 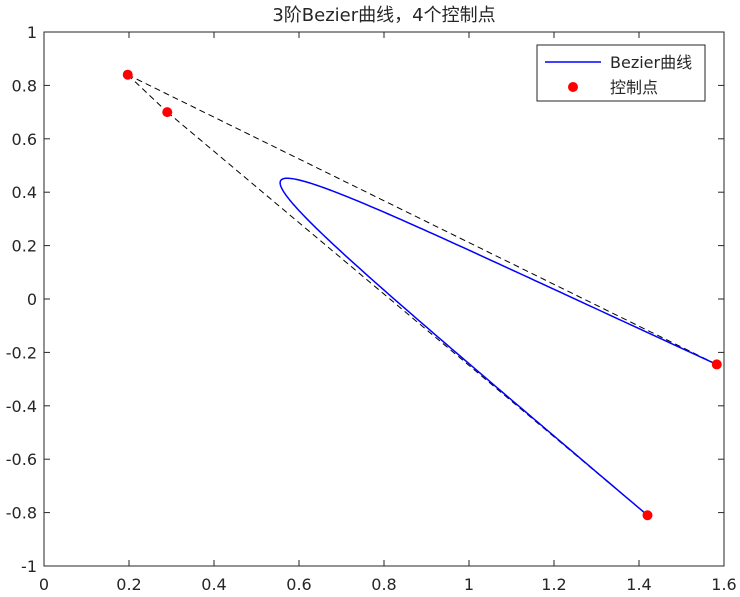 I want to click on legend-marker-swatch, so click(x=573, y=87).